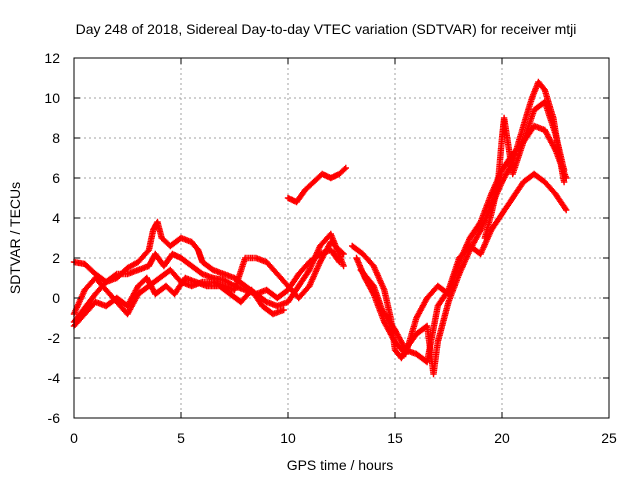  I want to click on series-track-i, so click(525, 178).